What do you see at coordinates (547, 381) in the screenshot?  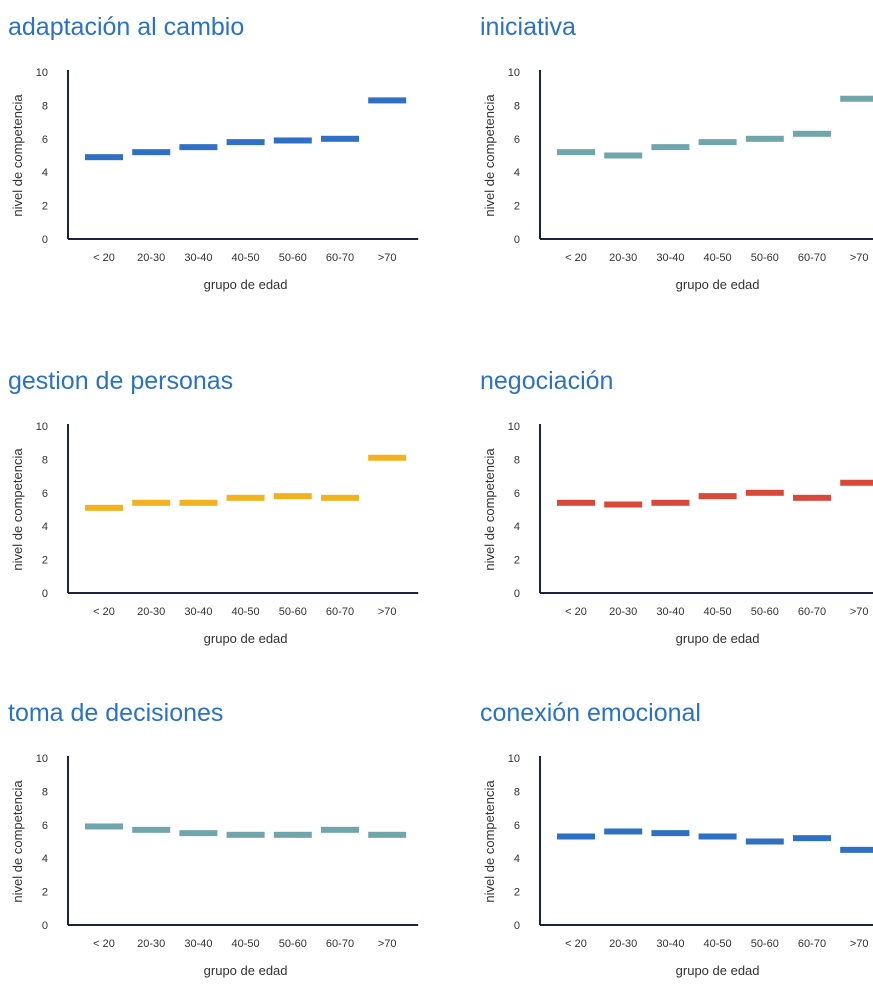 I see `chart-title: negociación` at bounding box center [547, 381].